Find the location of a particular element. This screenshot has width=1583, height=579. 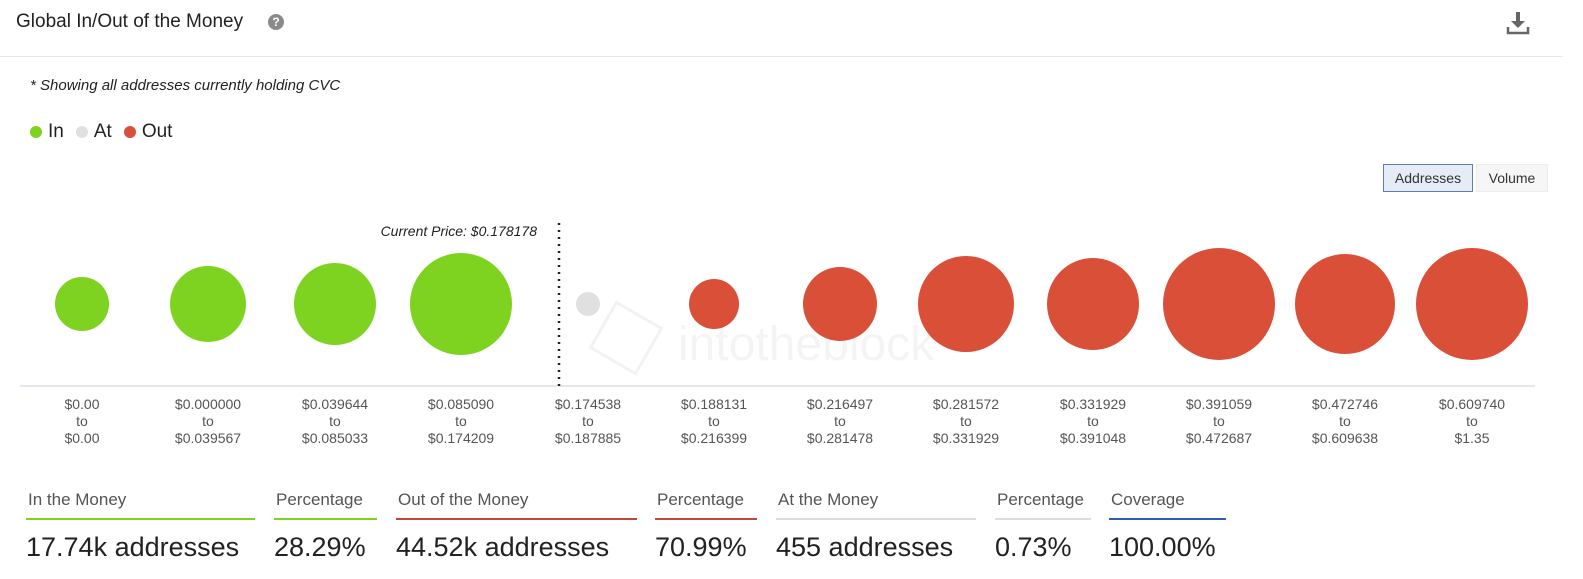

tick-label-5-0: $0.188131 is located at coordinates (714, 404).